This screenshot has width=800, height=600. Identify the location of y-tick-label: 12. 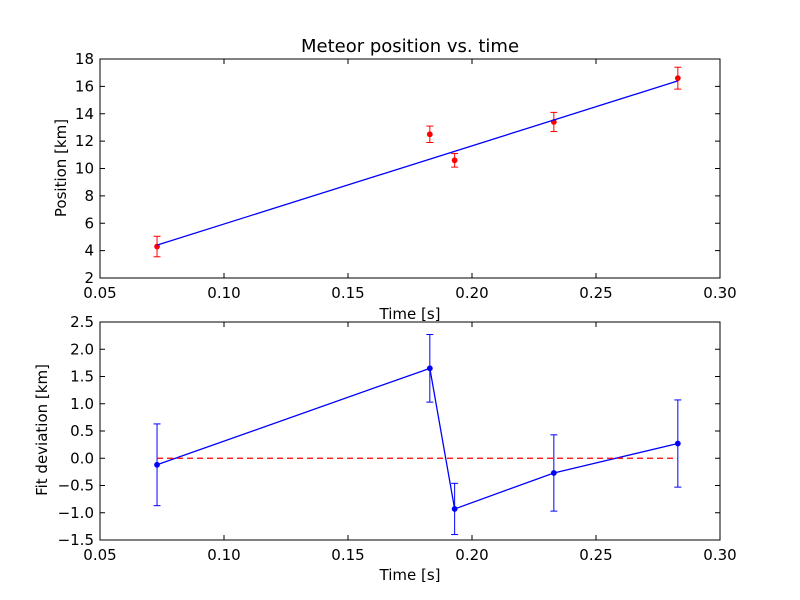
(84, 141).